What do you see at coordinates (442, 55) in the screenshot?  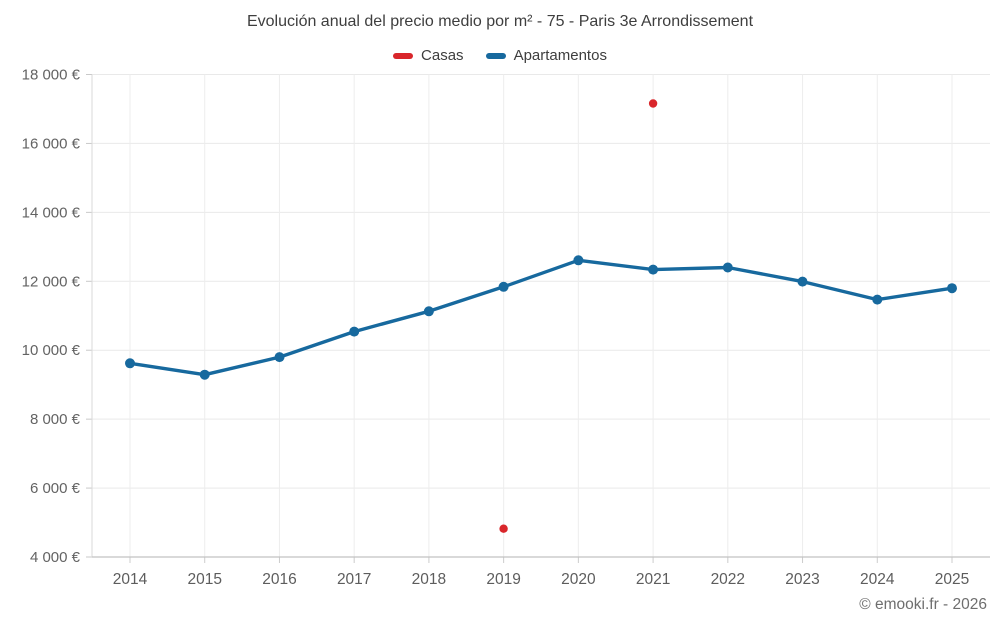 I see `legend-label-casas: Casas` at bounding box center [442, 55].